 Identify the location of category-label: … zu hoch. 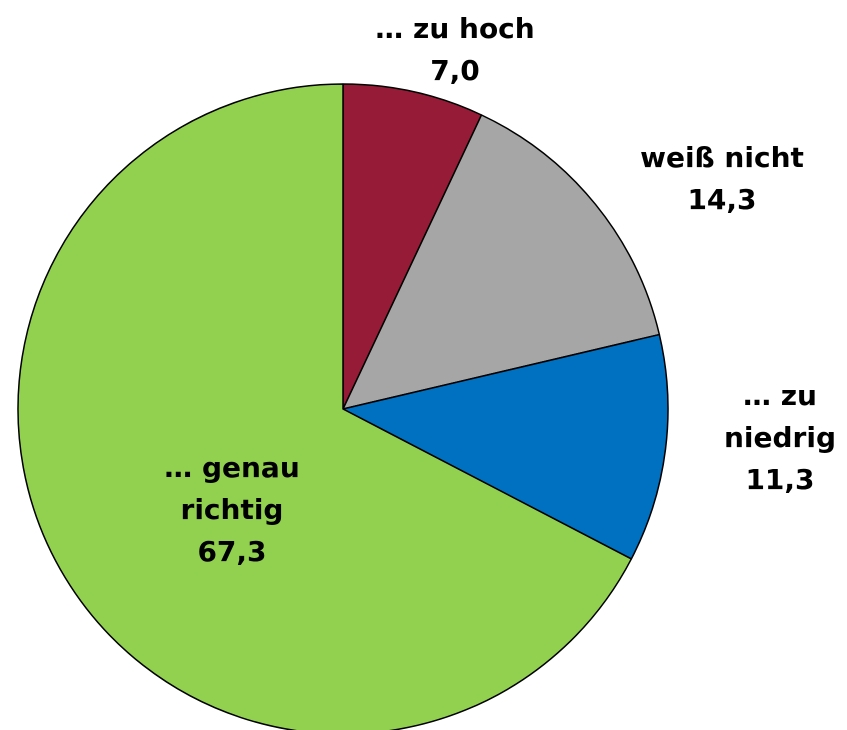
(455, 28).